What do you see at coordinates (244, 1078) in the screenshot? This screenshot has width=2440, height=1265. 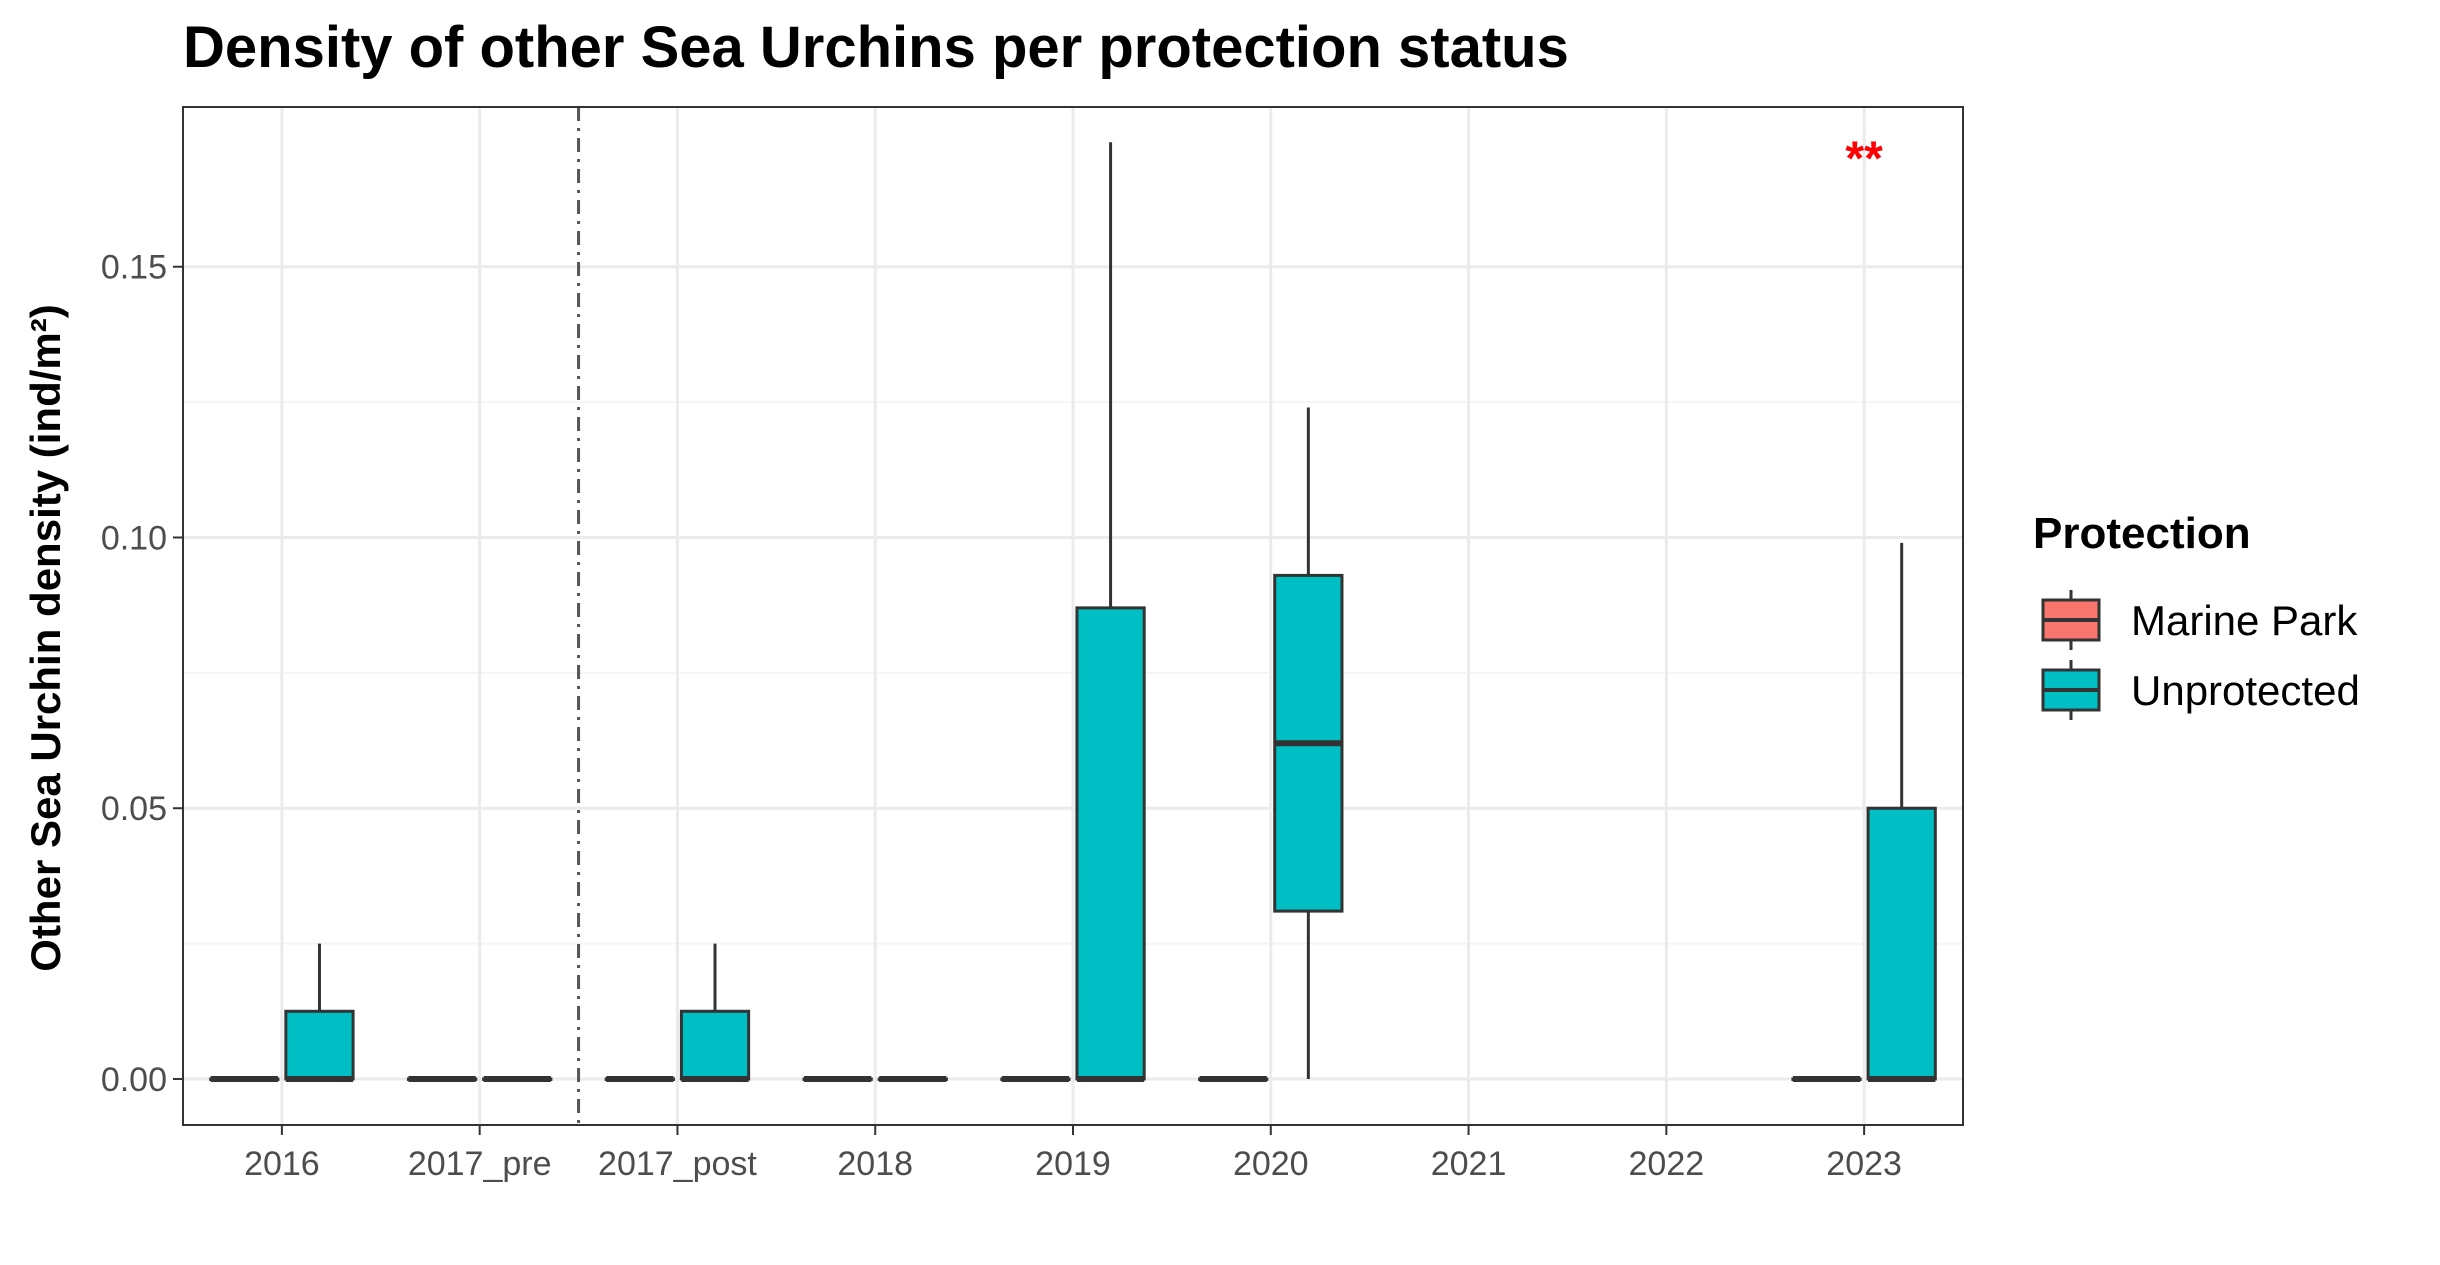 I see `box-marine-park-2016` at bounding box center [244, 1078].